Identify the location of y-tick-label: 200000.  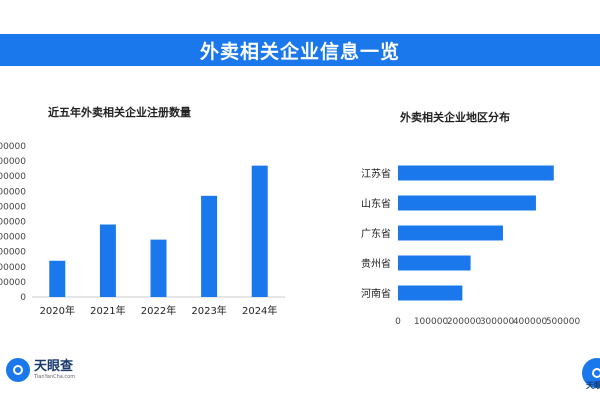
(13, 268).